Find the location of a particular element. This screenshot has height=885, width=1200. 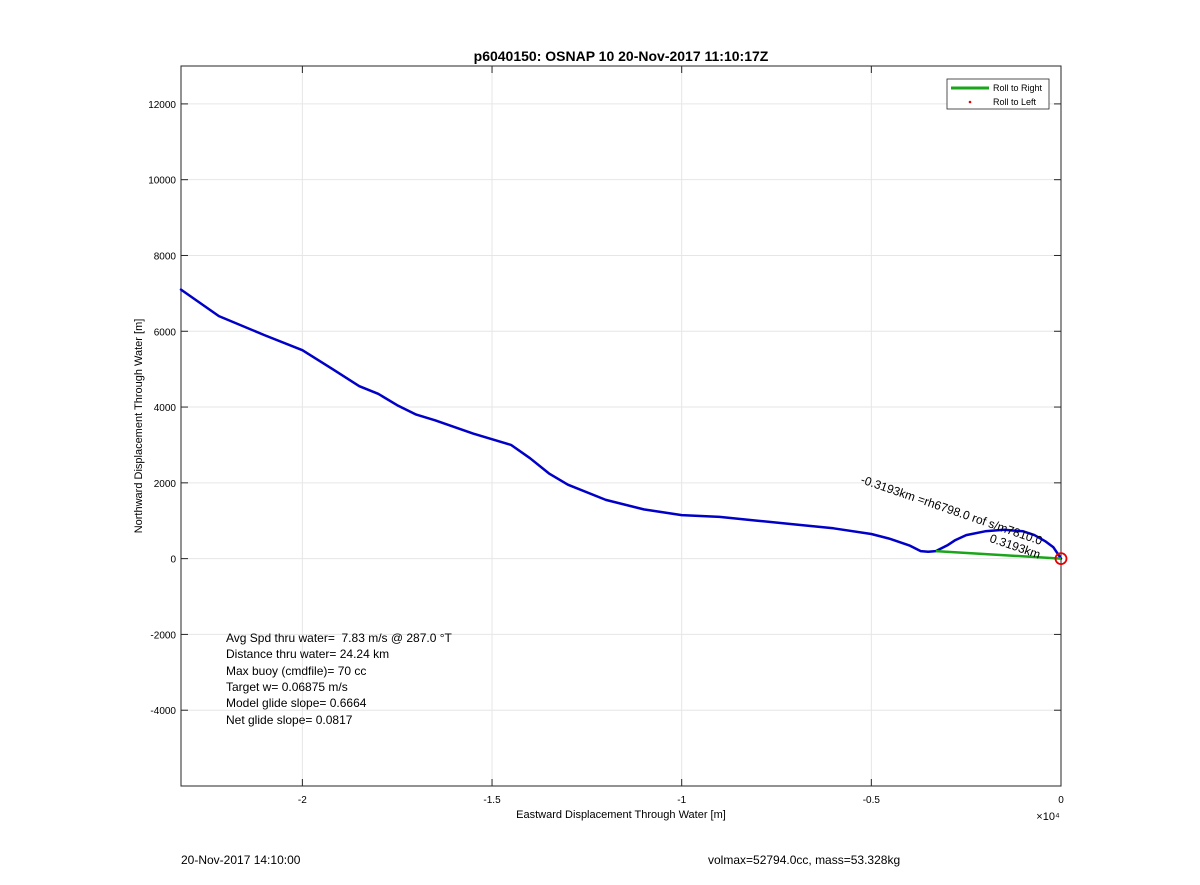

x-tick-label: 0 is located at coordinates (1061, 800).